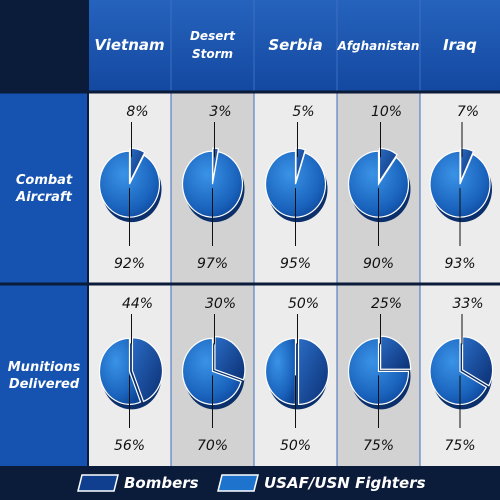 This screenshot has width=500, height=500. What do you see at coordinates (129, 446) in the screenshot?
I see `fighters-percent-label: 56%` at bounding box center [129, 446].